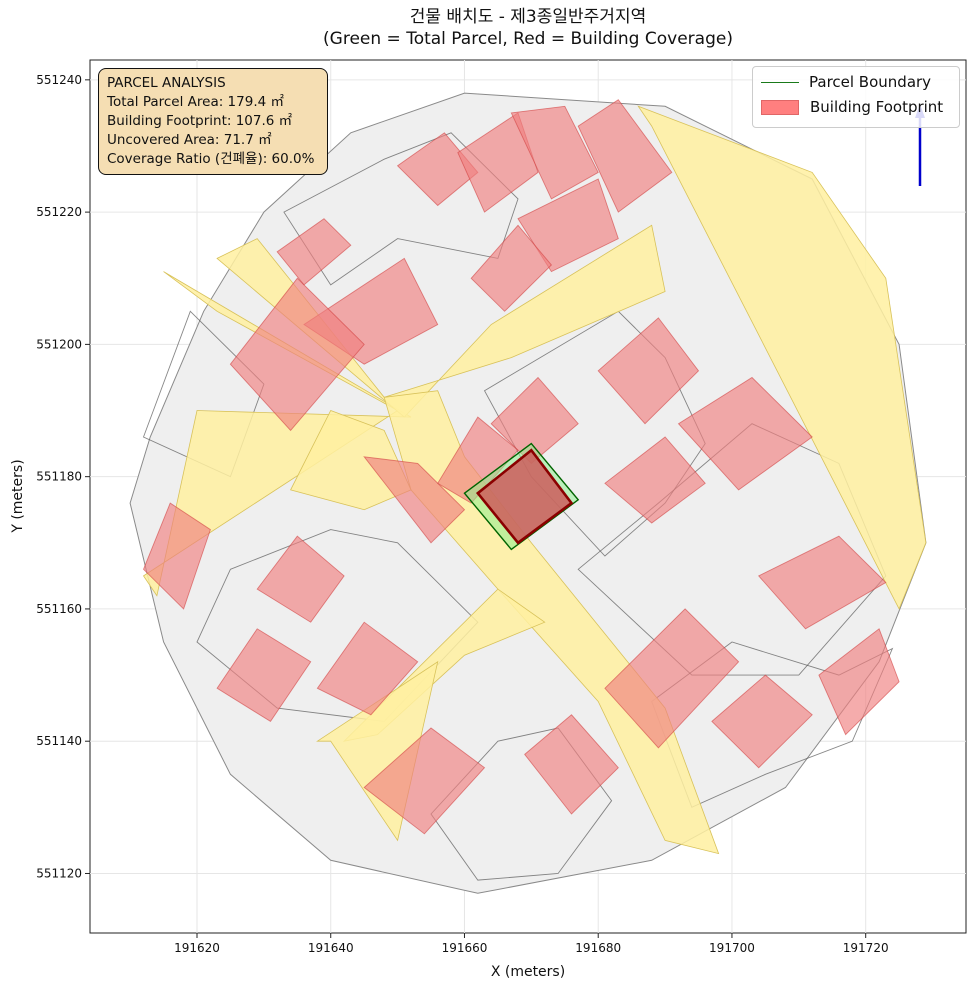 This screenshot has width=974, height=990. Describe the element at coordinates (59, 344) in the screenshot. I see `y-tick-label: 551200` at that location.